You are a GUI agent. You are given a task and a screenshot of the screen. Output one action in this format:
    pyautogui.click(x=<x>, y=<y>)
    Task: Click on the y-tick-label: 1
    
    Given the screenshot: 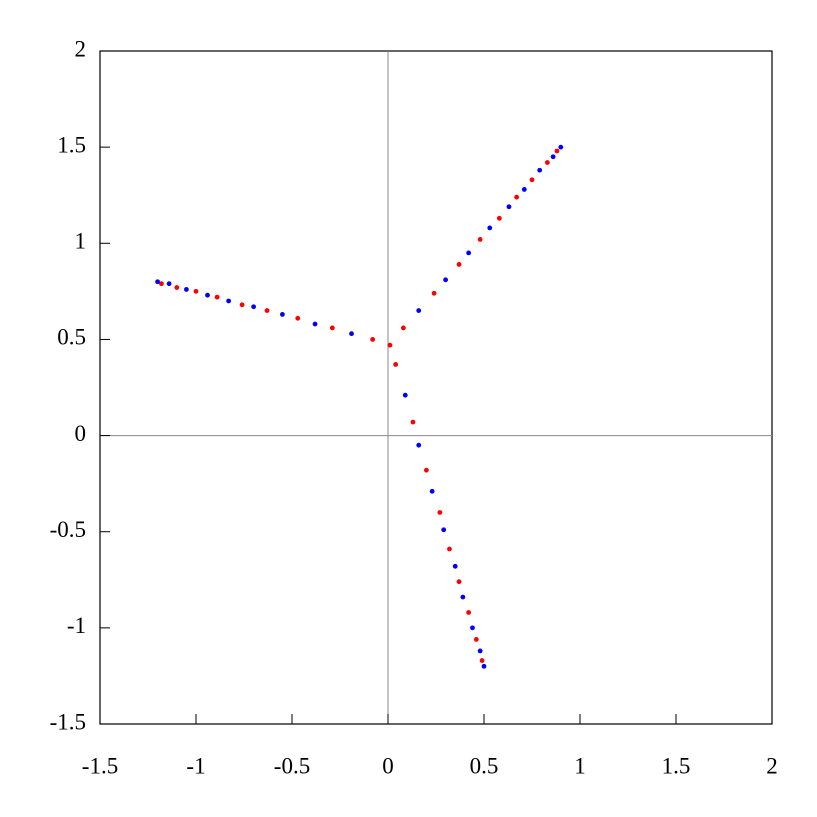 What is the action you would take?
    pyautogui.click(x=81, y=241)
    